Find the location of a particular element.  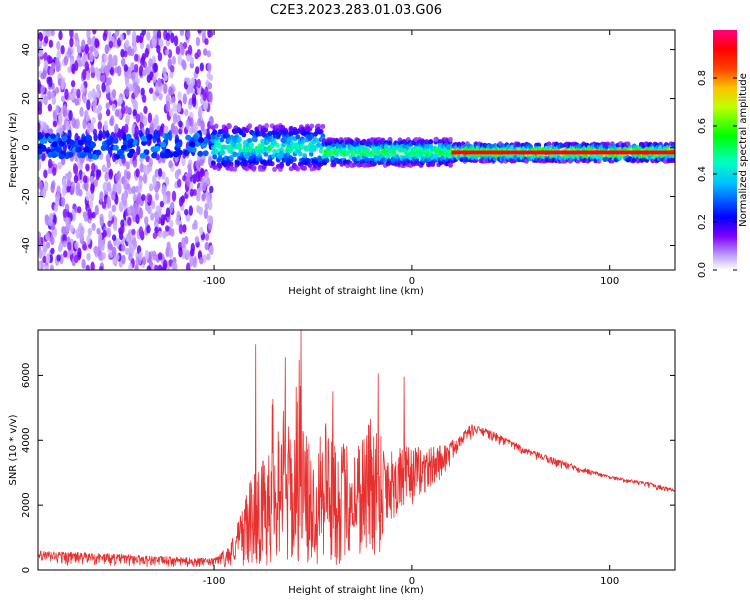

snr-x-label: Height of straight line (km) is located at coordinates (356, 590).